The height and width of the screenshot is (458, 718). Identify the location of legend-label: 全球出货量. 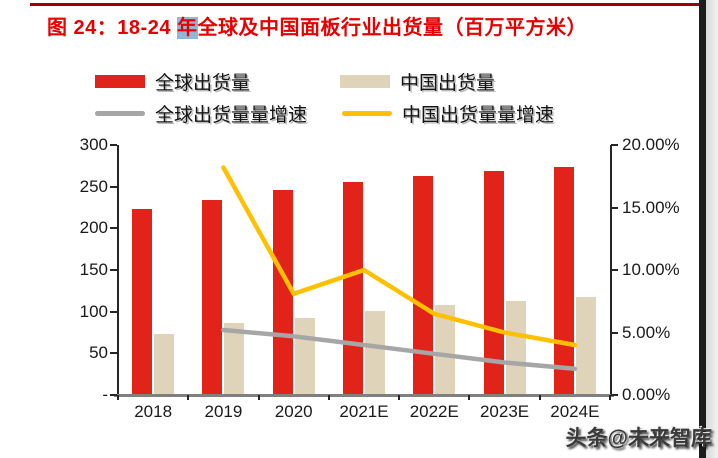
(203, 83).